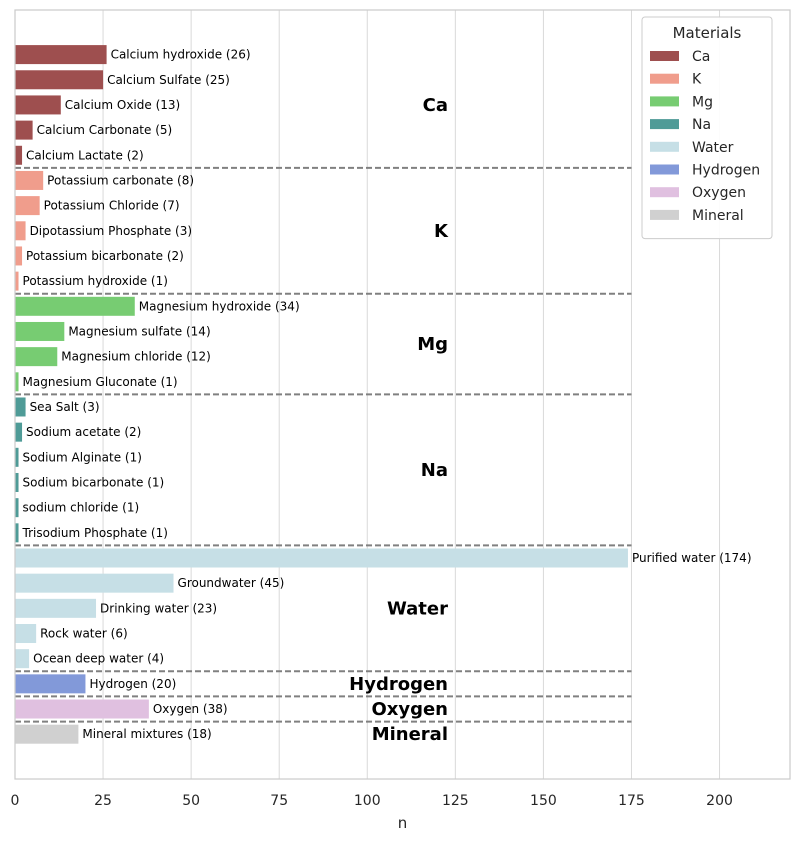  Describe the element at coordinates (702, 102) in the screenshot. I see `legend-entry-label: Mg` at that location.